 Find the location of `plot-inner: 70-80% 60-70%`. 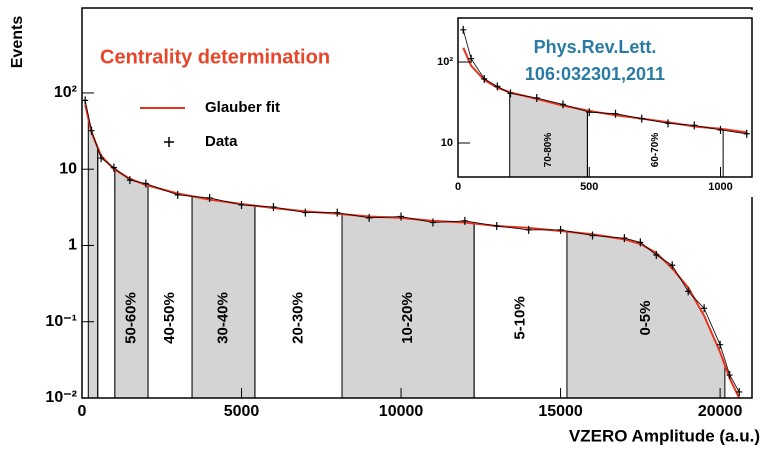

plot-inner: 70-80% 60-70% is located at coordinates (605, 101).